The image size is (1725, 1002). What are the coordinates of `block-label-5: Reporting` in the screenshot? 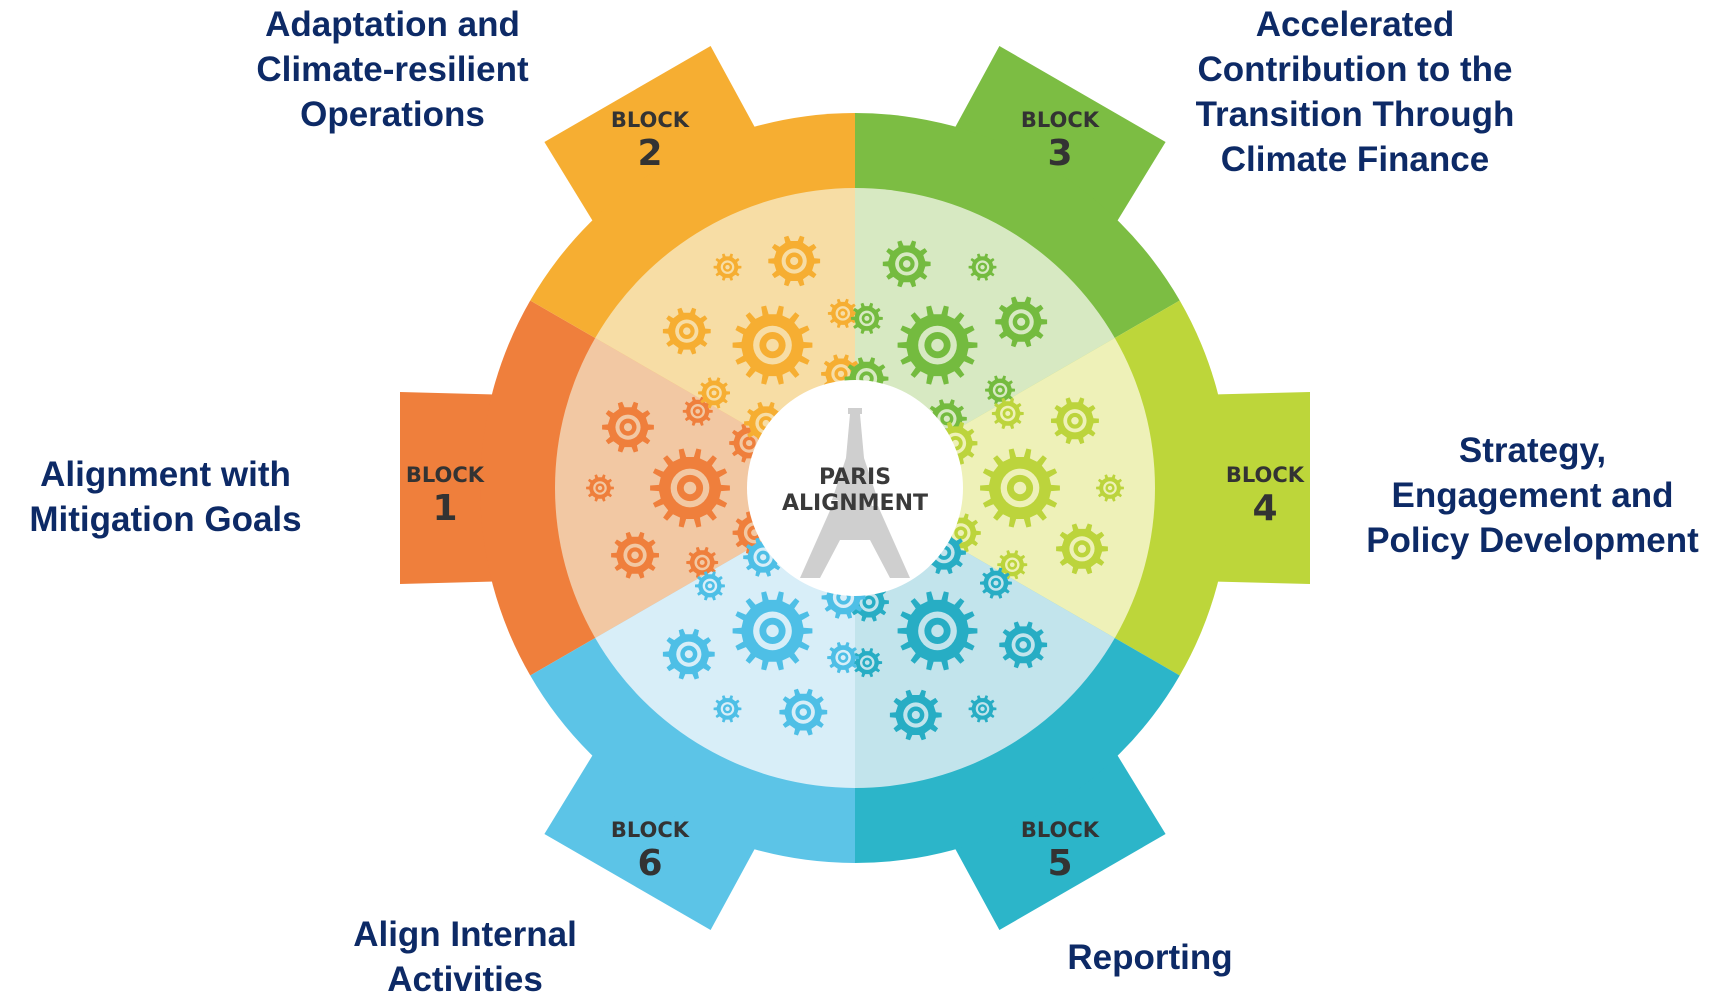 It's located at (1150, 957).